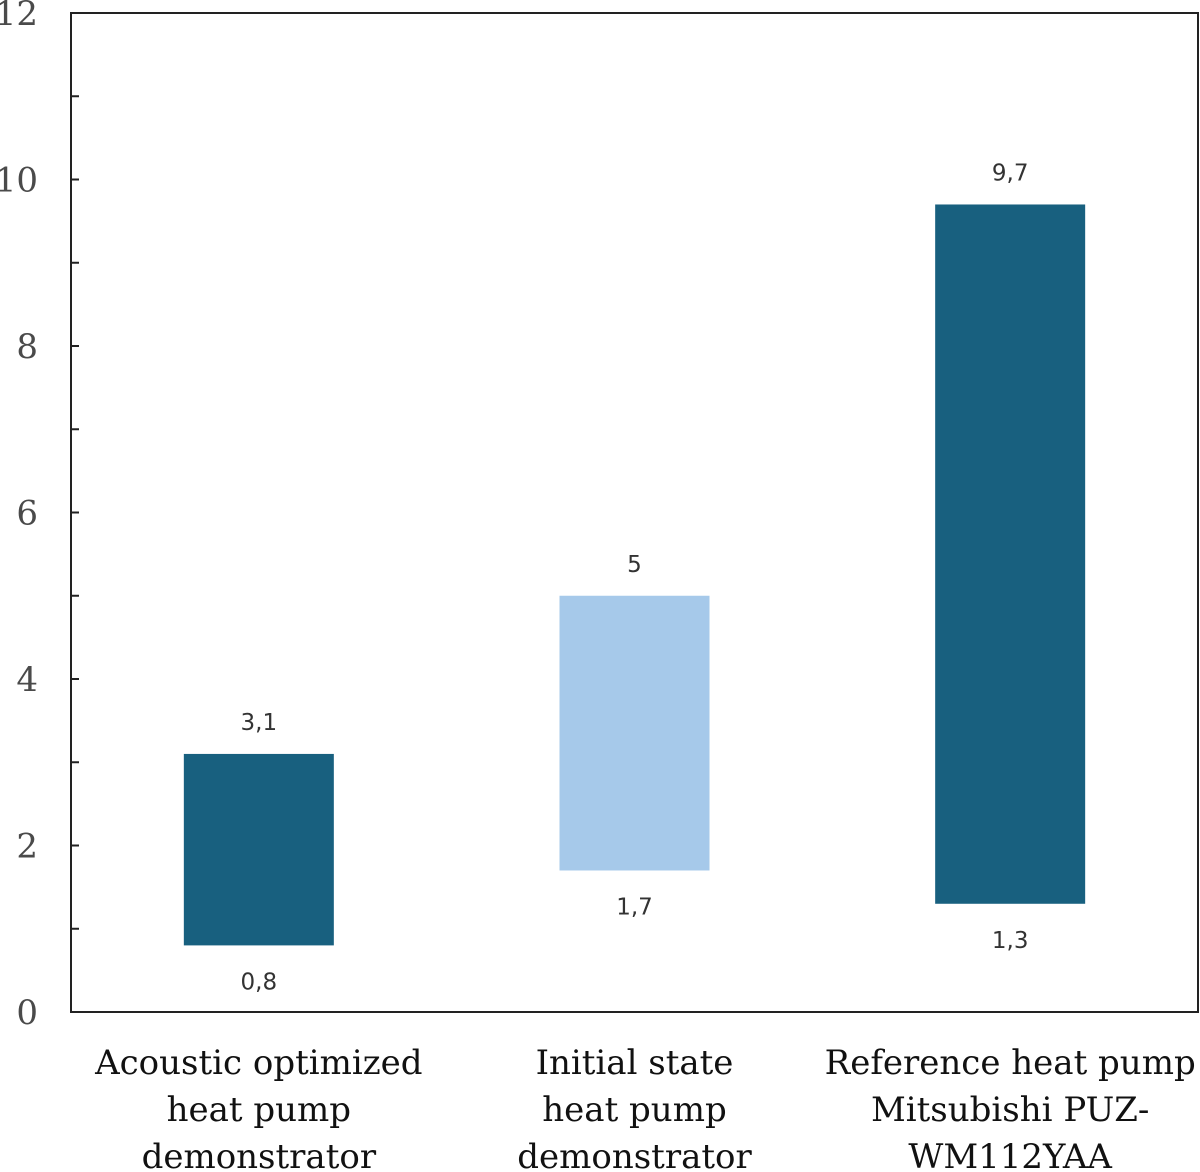  Describe the element at coordinates (259, 982) in the screenshot. I see `bar-low-label: 0,8` at that location.